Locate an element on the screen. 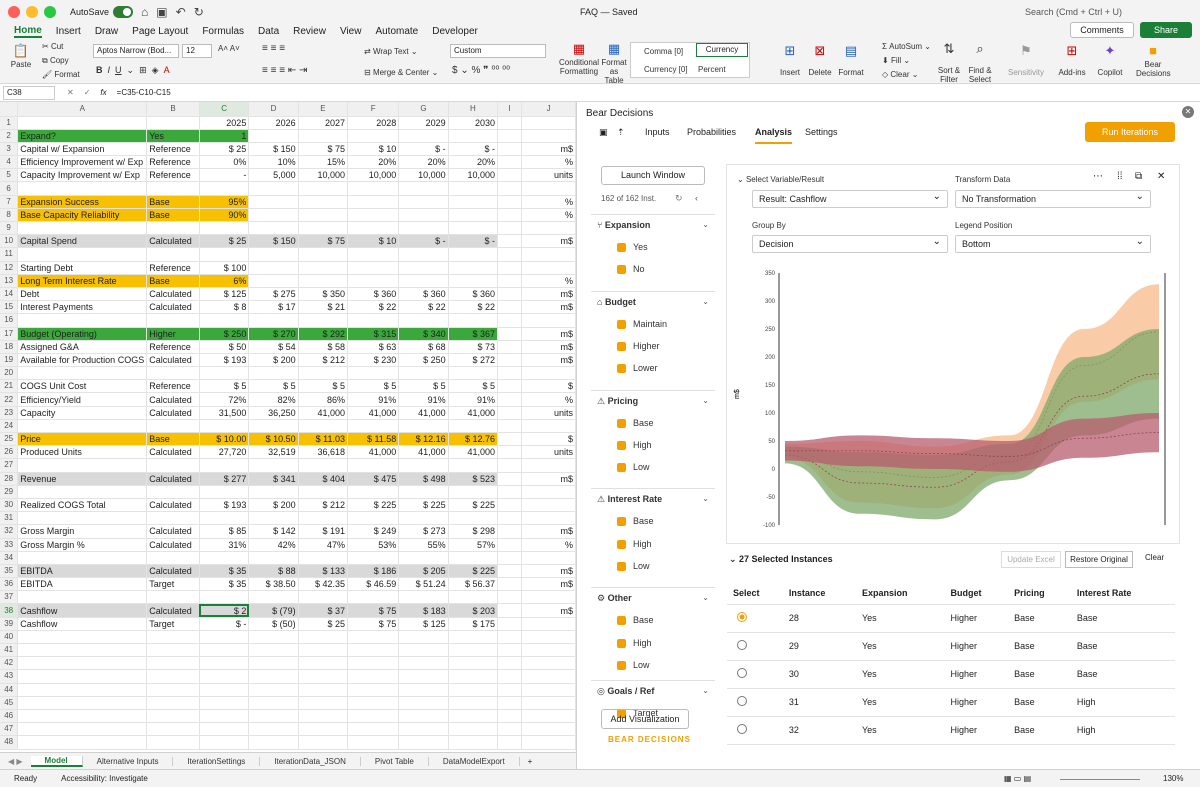 The width and height of the screenshot is (1200, 787). insert-cells-button: ⊞ Insert is located at coordinates (790, 61).